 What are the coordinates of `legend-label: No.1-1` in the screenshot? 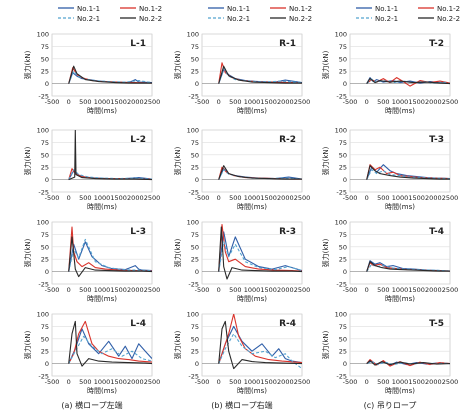 It's located at (88, 9).